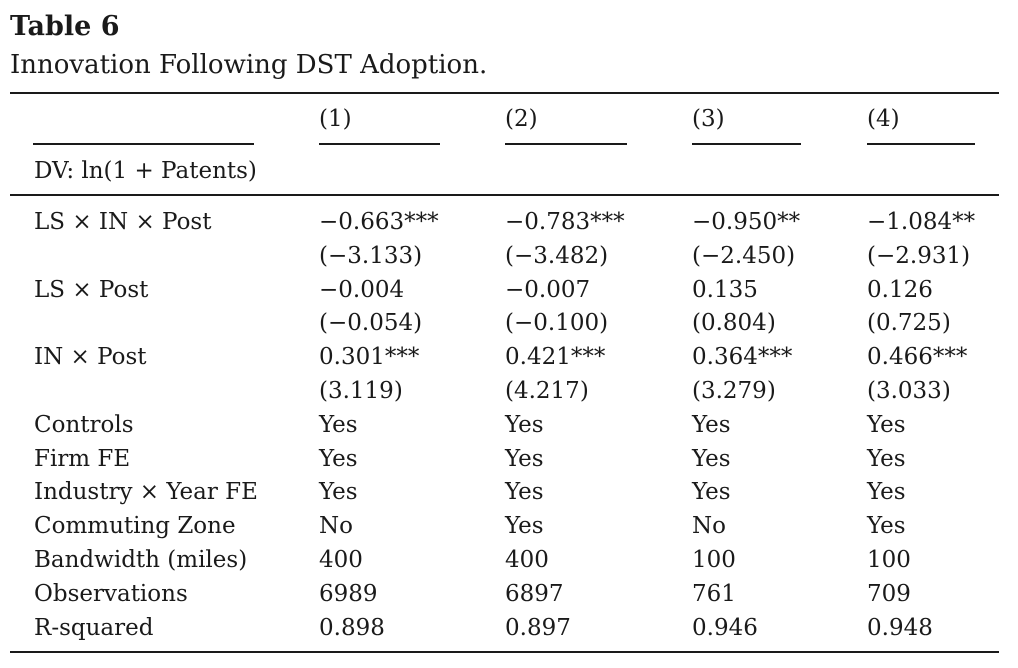 The height and width of the screenshot is (668, 1018). What do you see at coordinates (379, 222) in the screenshot?
I see `table-cell: −0.663***` at bounding box center [379, 222].